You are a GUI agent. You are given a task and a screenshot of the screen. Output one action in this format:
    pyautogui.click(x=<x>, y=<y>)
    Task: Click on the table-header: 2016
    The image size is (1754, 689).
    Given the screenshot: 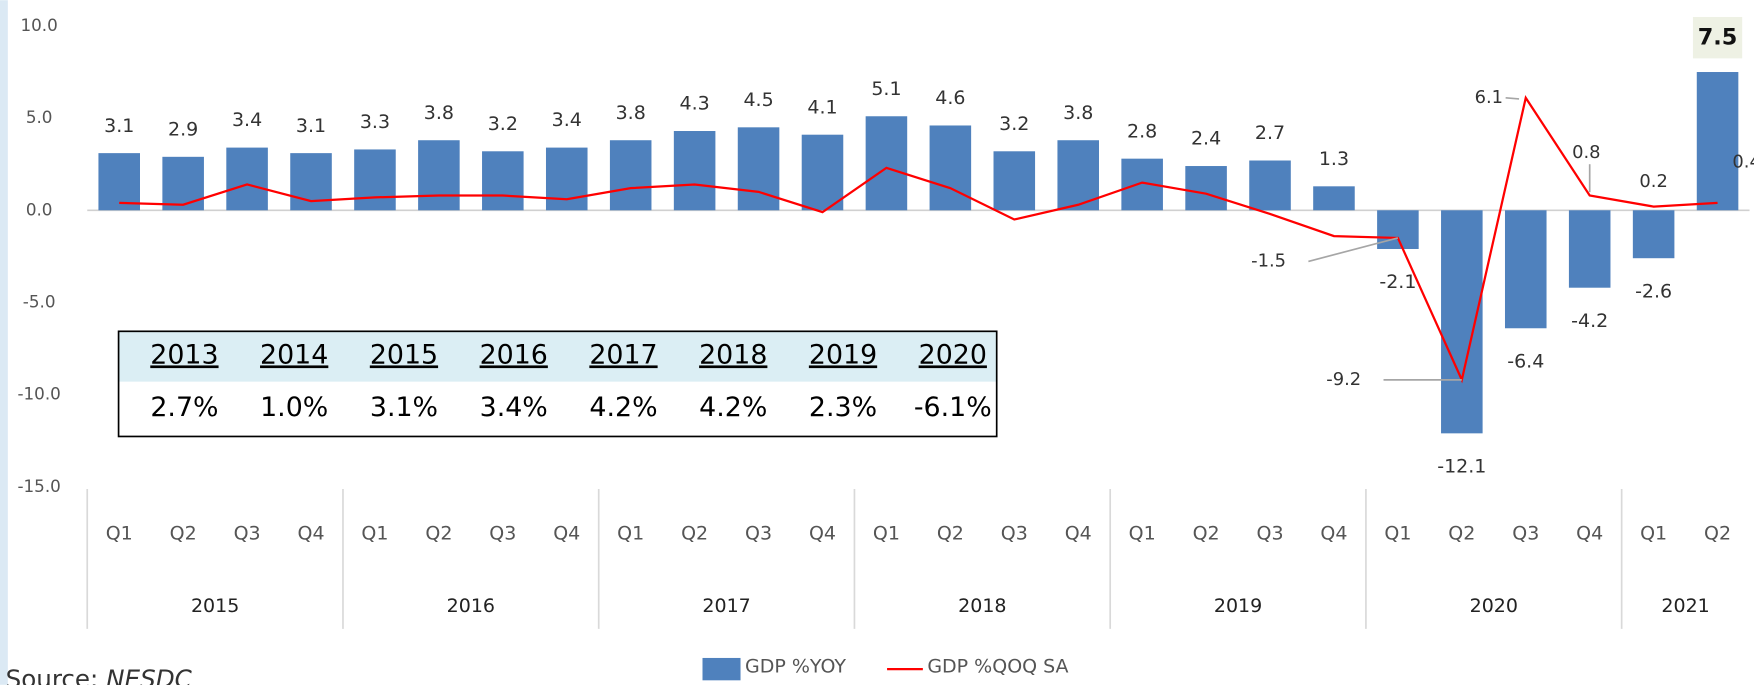 What is the action you would take?
    pyautogui.click(x=514, y=354)
    